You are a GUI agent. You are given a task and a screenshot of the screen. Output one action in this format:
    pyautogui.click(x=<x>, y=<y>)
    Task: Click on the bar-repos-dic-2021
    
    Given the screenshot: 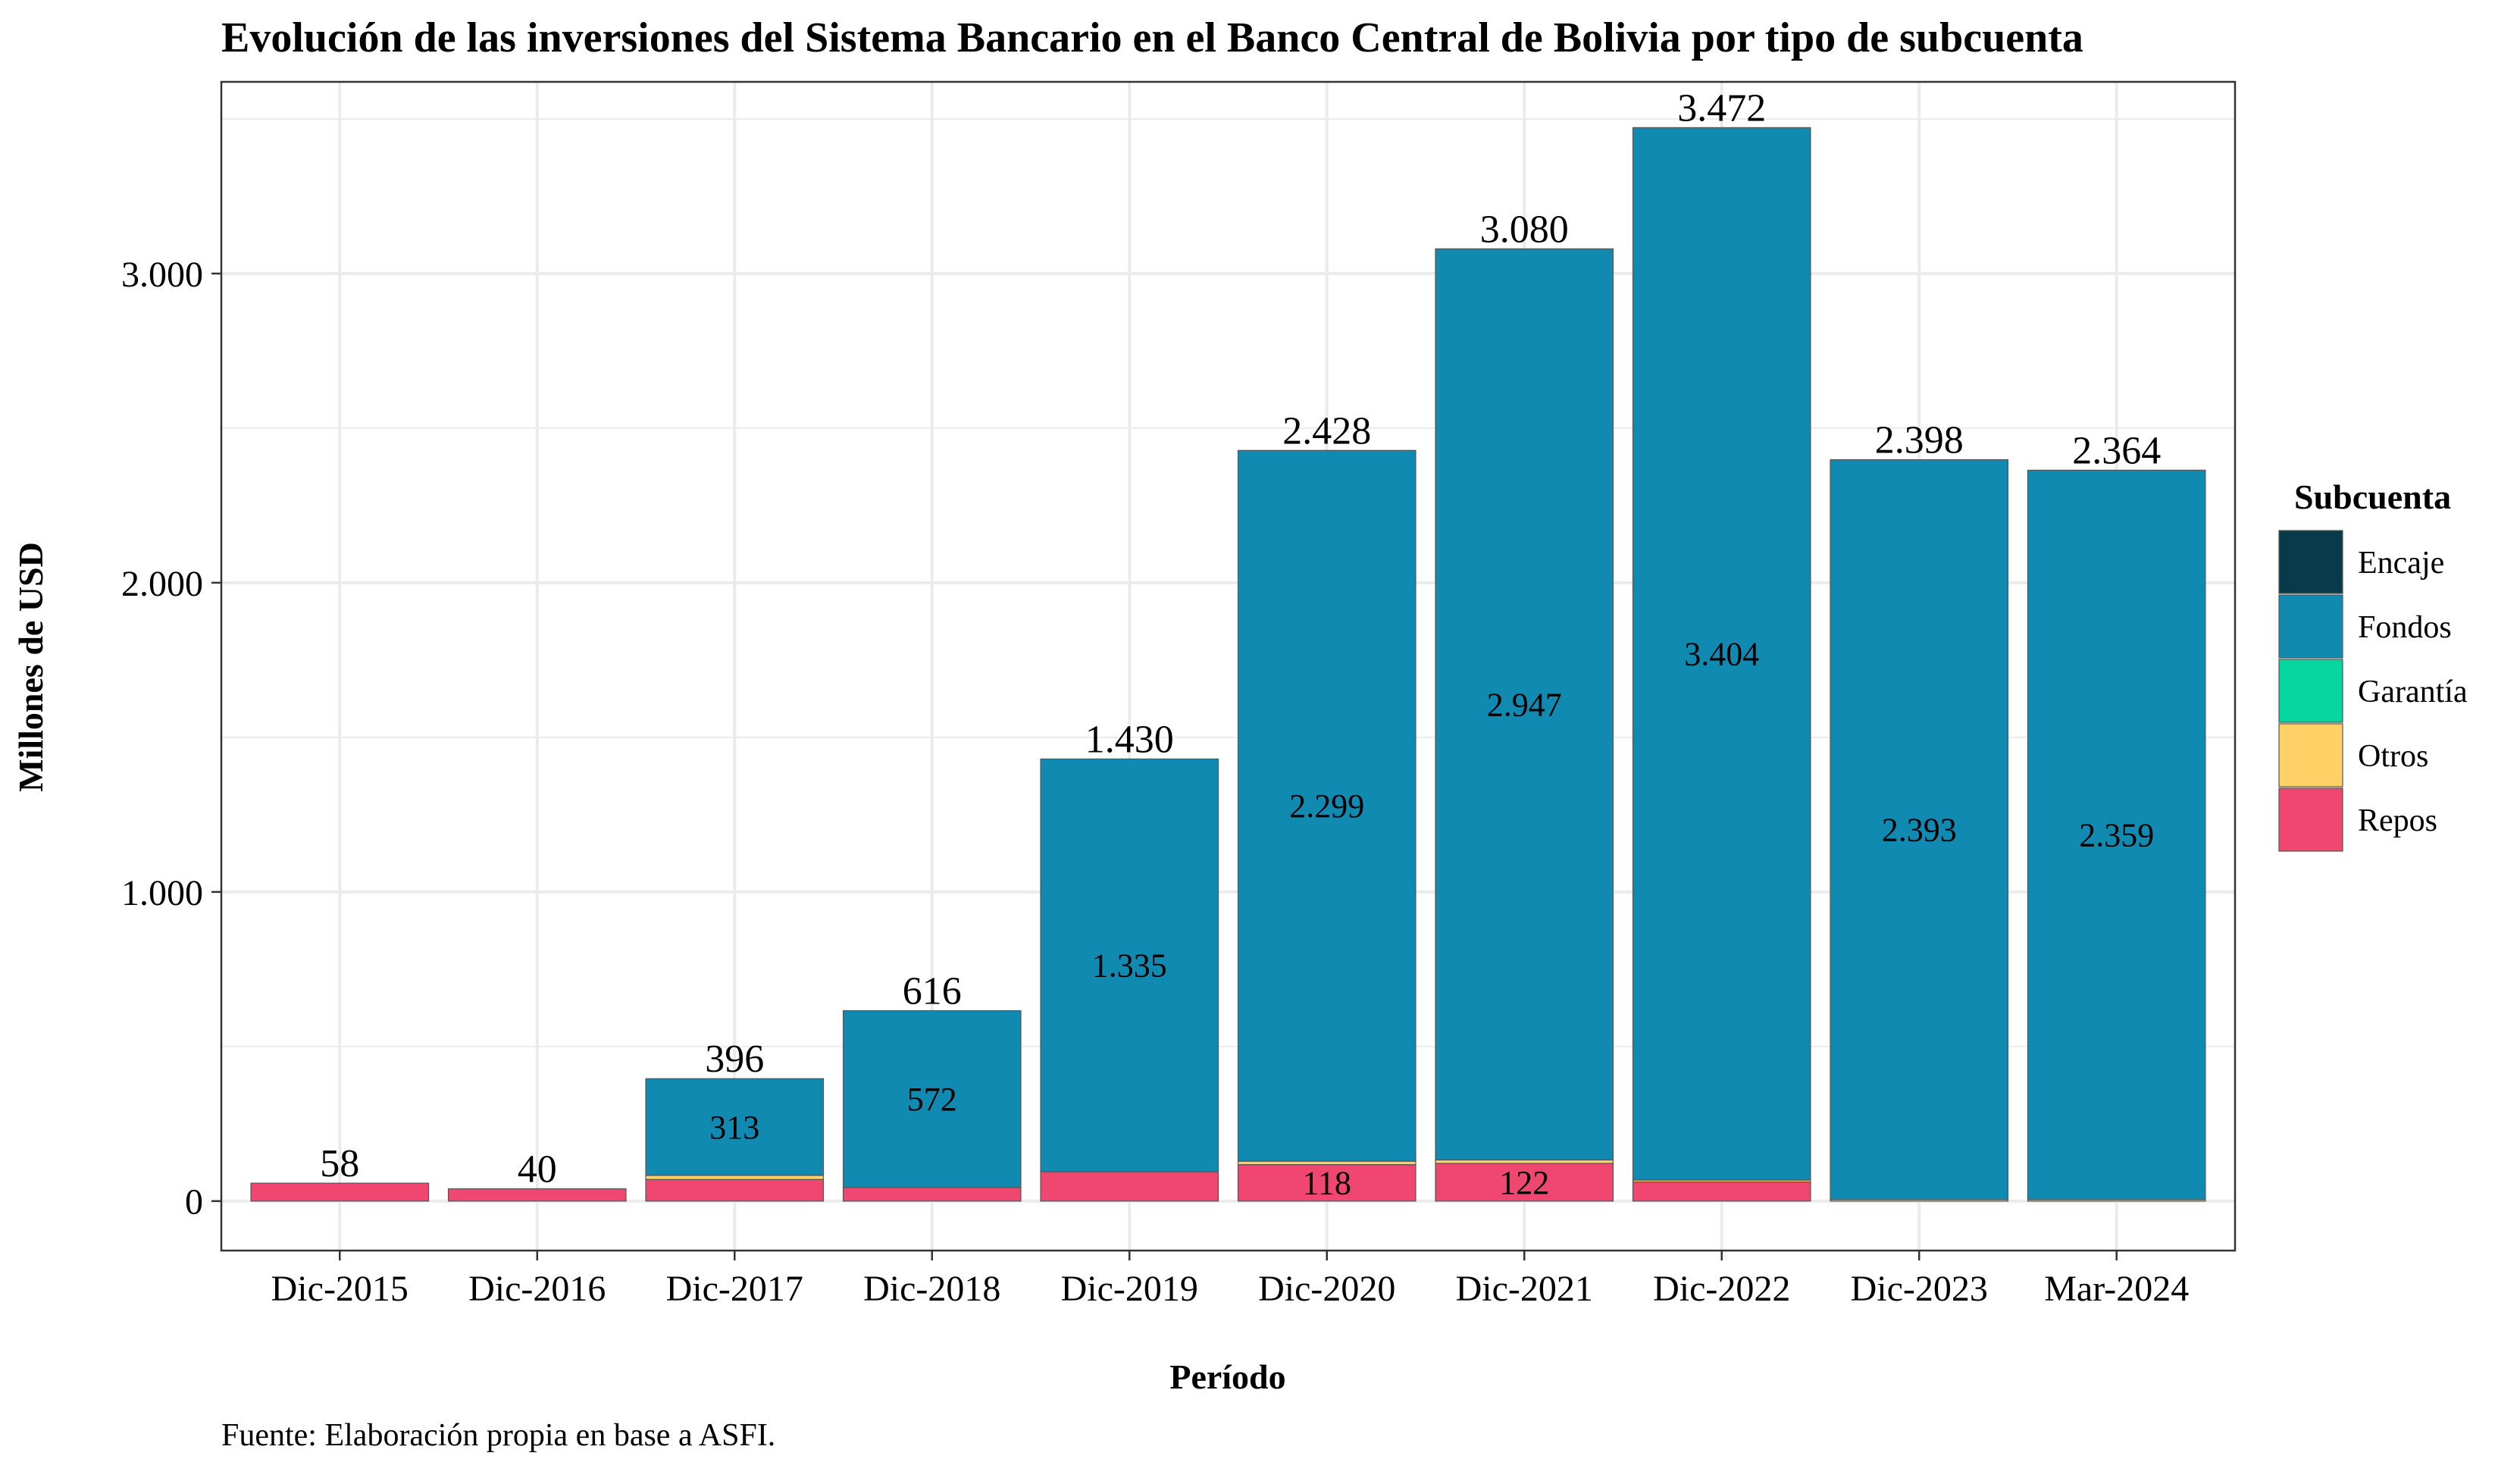 What is the action you would take?
    pyautogui.click(x=1524, y=1182)
    